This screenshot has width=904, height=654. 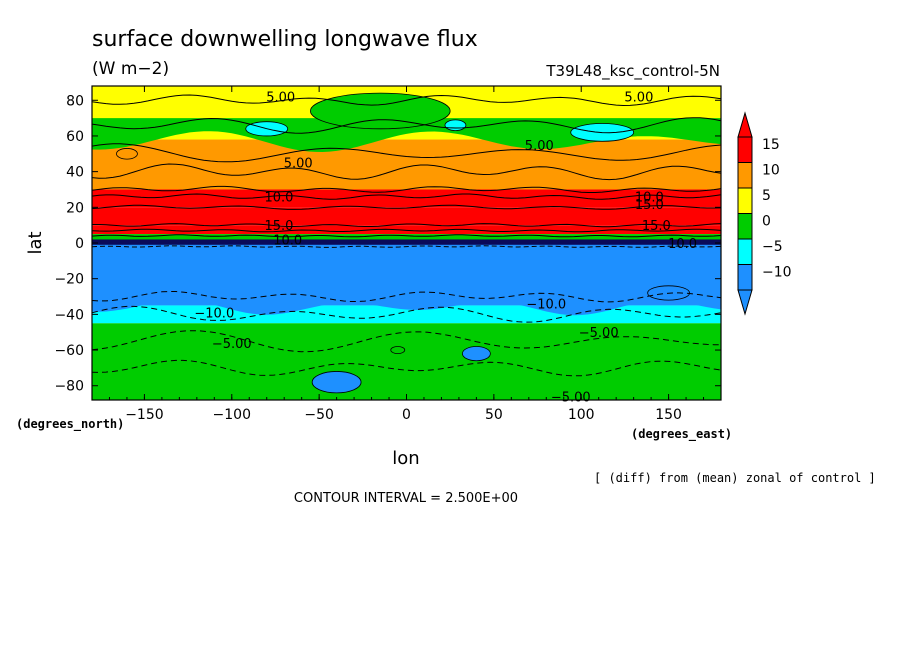 What do you see at coordinates (771, 145) in the screenshot?
I see `colorbar-label: 15` at bounding box center [771, 145].